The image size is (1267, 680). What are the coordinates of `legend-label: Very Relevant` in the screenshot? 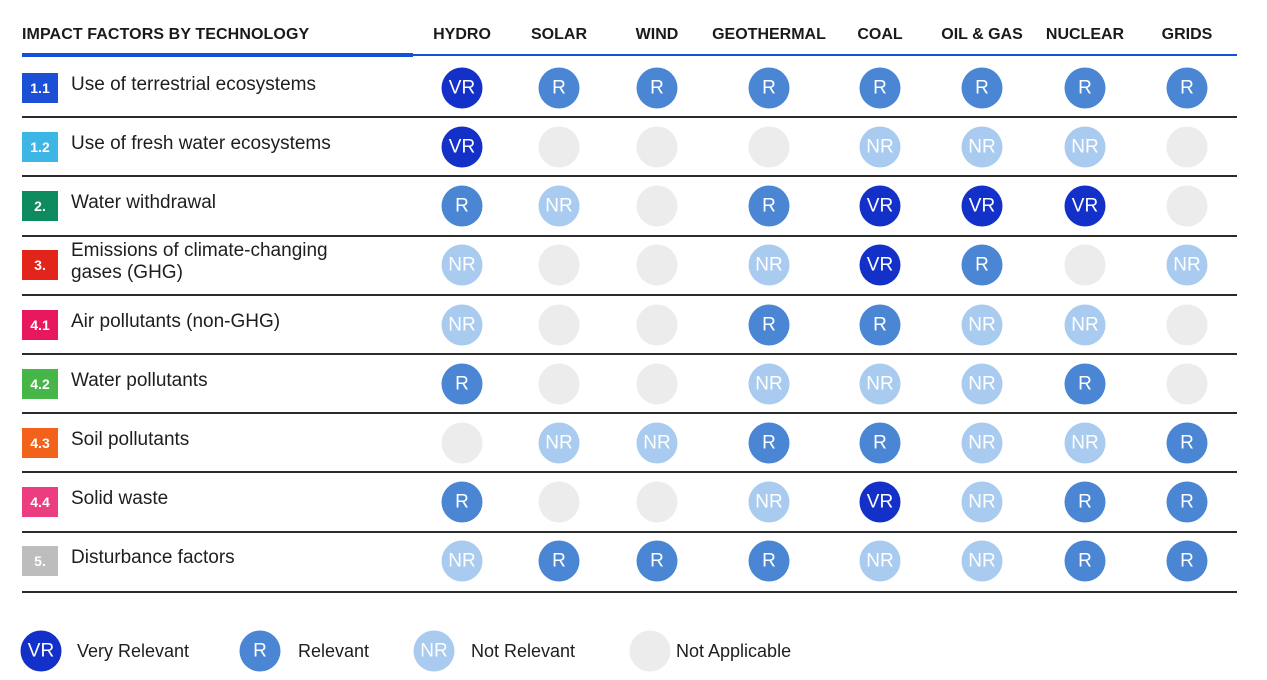 It's located at (133, 651).